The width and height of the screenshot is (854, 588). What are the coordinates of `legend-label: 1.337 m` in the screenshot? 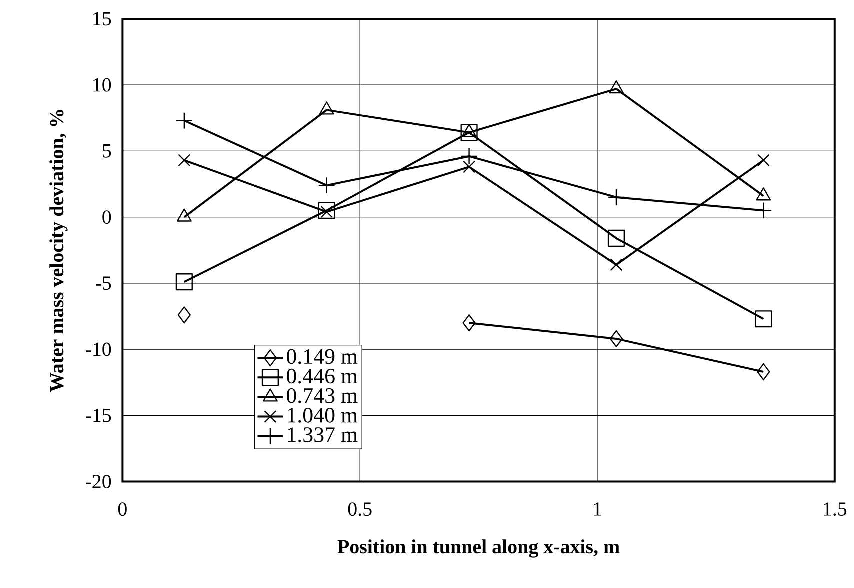 It's located at (323, 435).